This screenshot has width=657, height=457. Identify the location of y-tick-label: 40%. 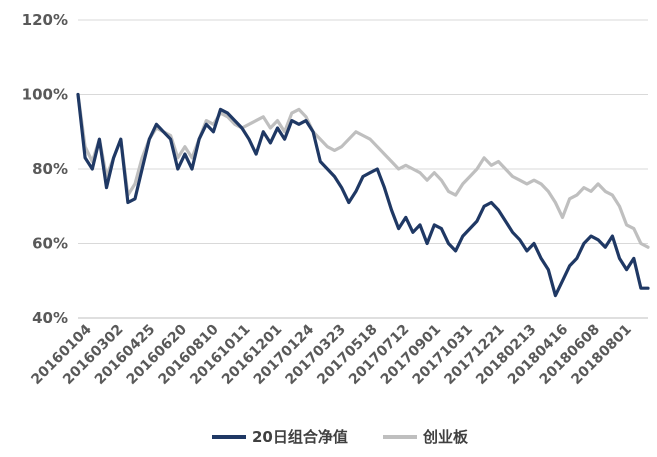
(50, 318).